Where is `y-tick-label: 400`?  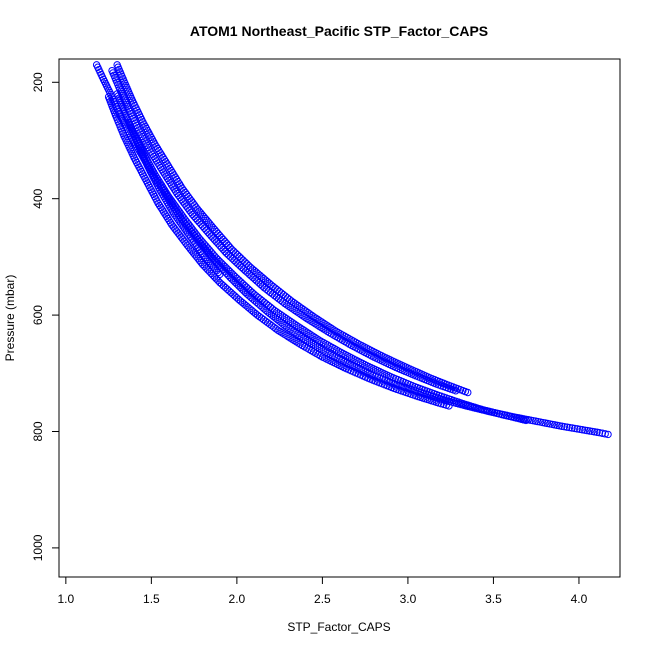 y-tick-label: 400 is located at coordinates (38, 198).